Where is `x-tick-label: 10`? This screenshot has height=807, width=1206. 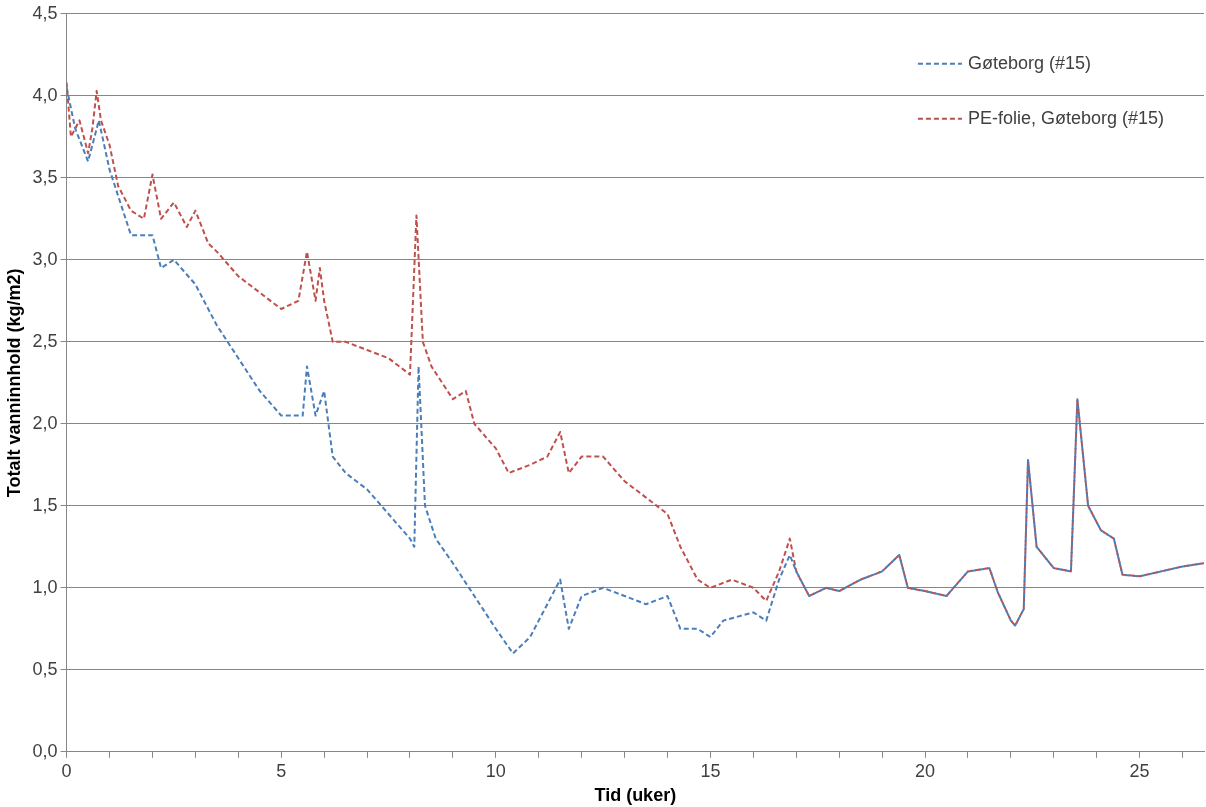 x-tick-label: 10 is located at coordinates (495, 770).